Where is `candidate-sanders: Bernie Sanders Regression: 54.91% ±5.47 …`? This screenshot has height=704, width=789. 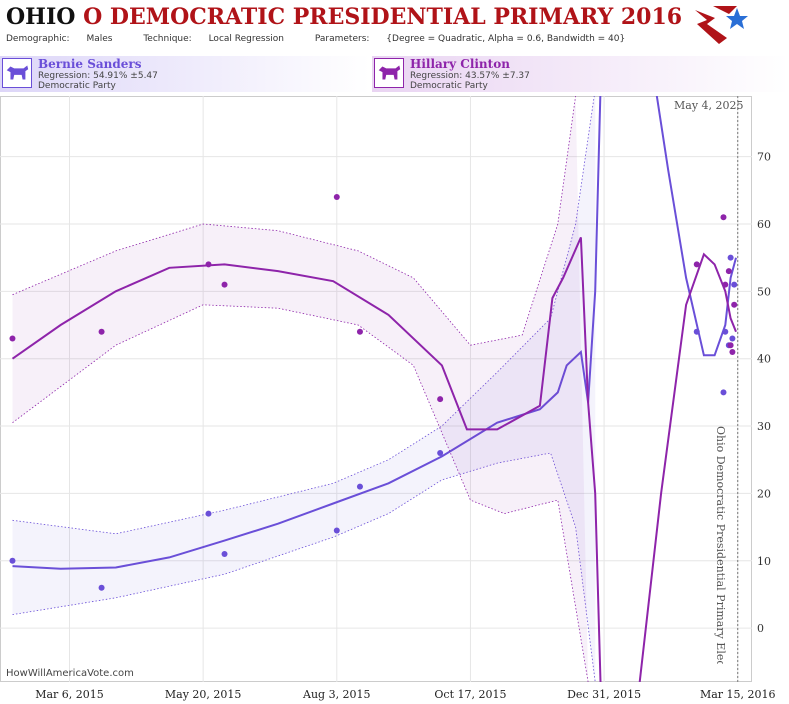 candidate-sanders: Bernie Sanders Regression: 54.91% ±5.47 … is located at coordinates (185, 74).